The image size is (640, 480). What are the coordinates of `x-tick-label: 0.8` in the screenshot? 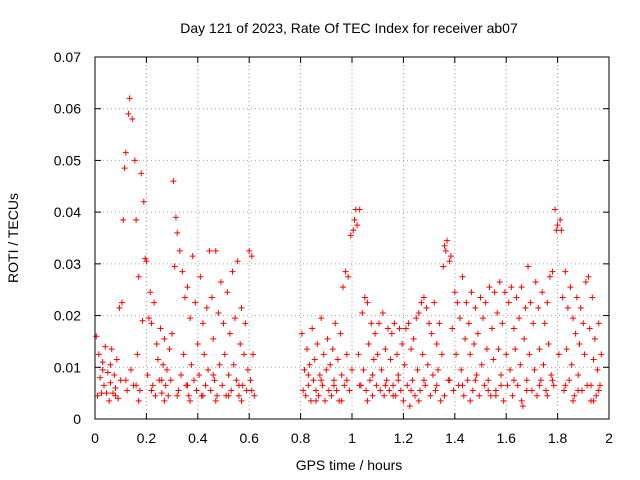 It's located at (301, 438).